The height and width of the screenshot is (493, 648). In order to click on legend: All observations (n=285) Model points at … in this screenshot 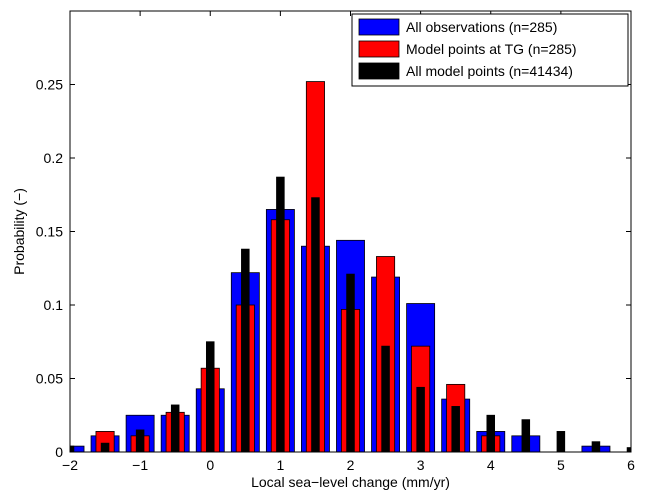, I will do `click(490, 50)`.